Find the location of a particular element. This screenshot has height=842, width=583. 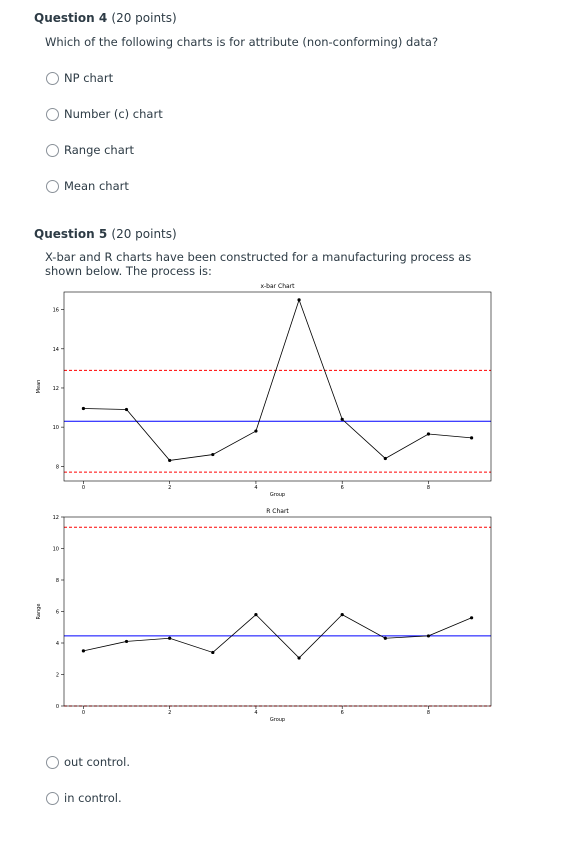

option: Number (c) chart is located at coordinates (104, 114).